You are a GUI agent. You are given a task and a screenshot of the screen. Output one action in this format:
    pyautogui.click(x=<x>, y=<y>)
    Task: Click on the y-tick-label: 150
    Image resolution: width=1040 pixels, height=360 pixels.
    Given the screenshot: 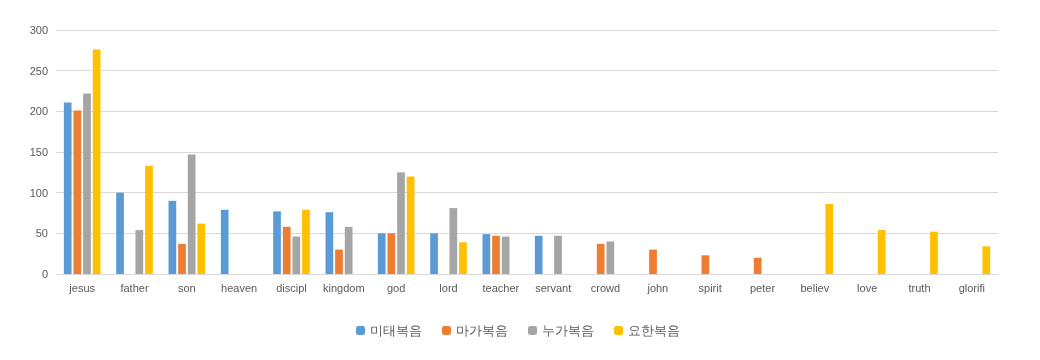 What is the action you would take?
    pyautogui.click(x=38, y=152)
    